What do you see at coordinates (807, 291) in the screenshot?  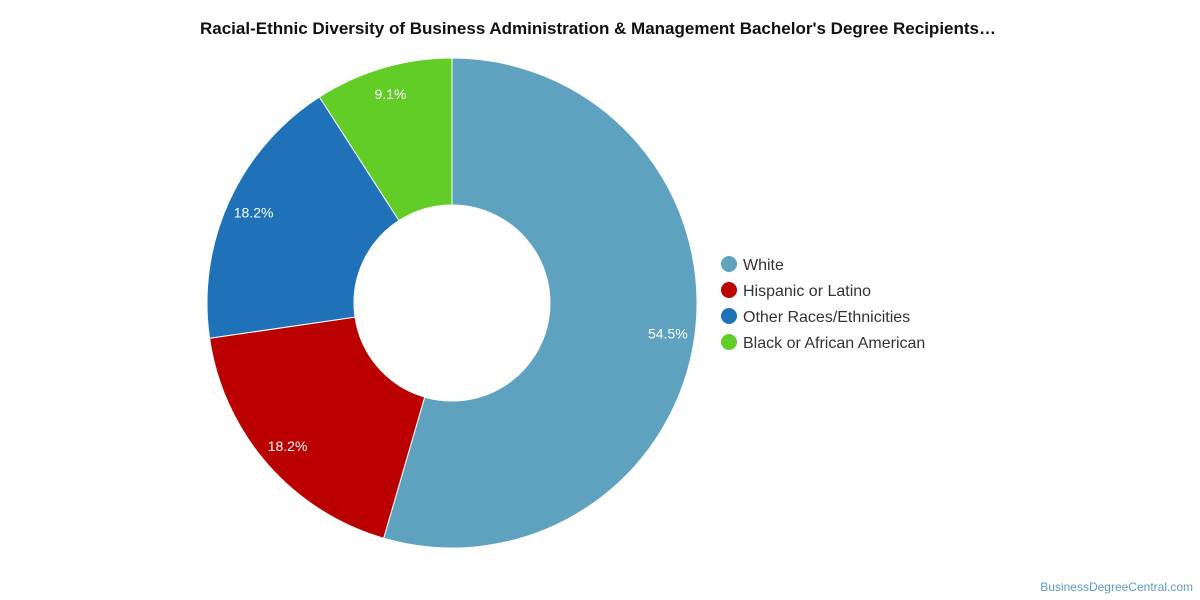 I see `legend-label-hispanic-or-latino: Hispanic or Latino` at bounding box center [807, 291].